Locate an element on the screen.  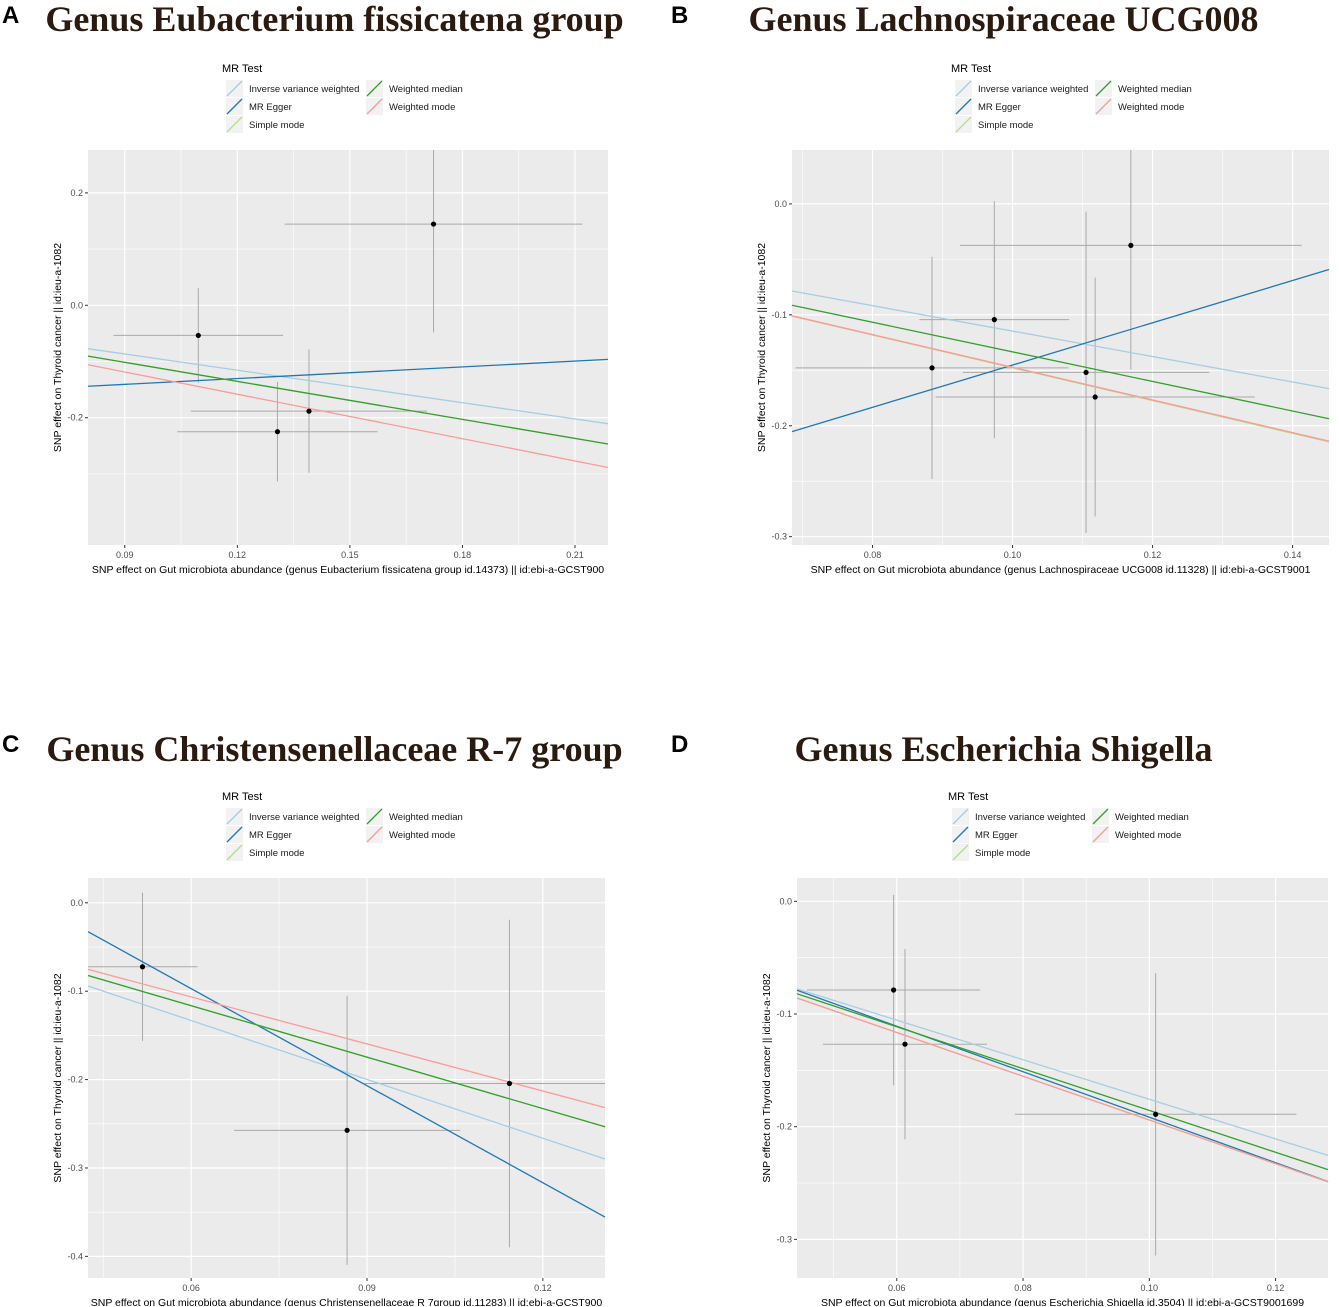
y-tick-label: 0.2 is located at coordinates (76, 193).